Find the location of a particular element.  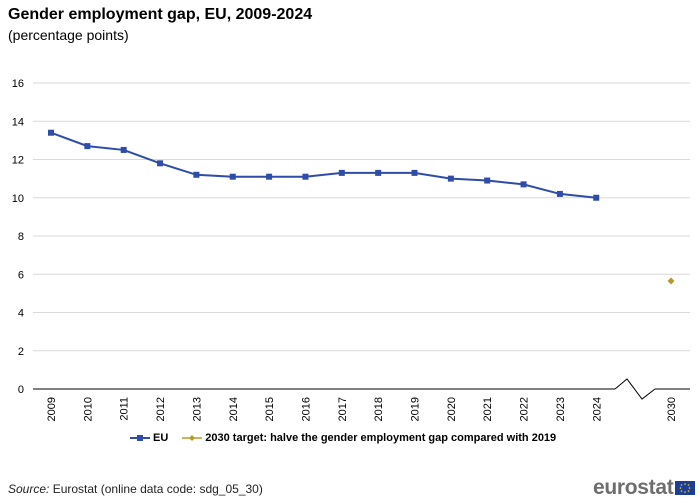

y-tick-label: 6 is located at coordinates (21, 275).